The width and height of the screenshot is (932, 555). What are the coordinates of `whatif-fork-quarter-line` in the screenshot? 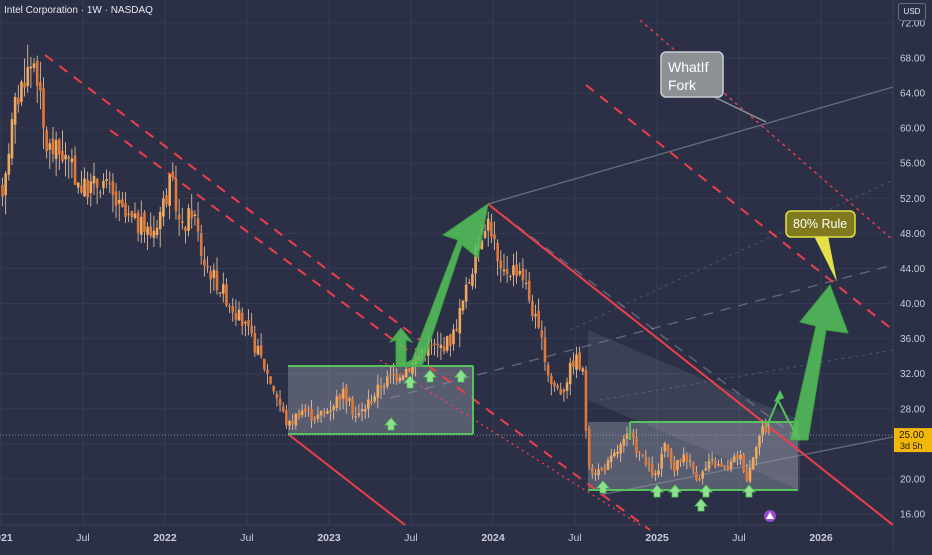 It's located at (731, 255).